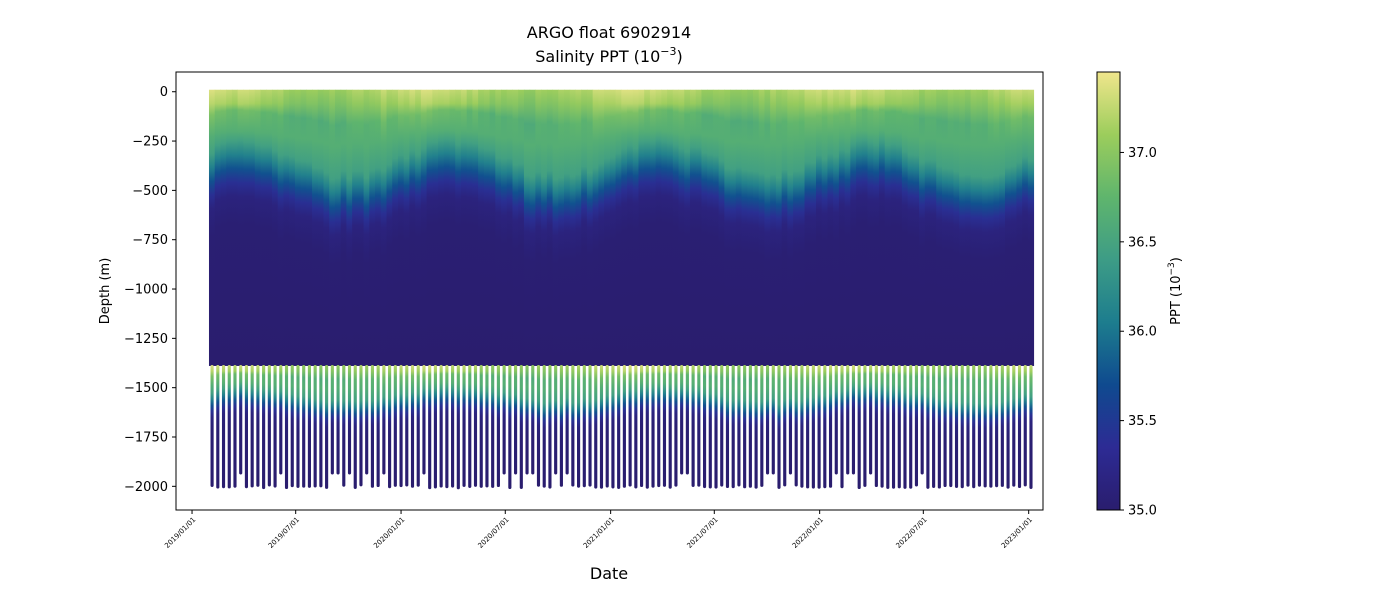  I want to click on colorbar-tick-label: 36.0, so click(1142, 332).